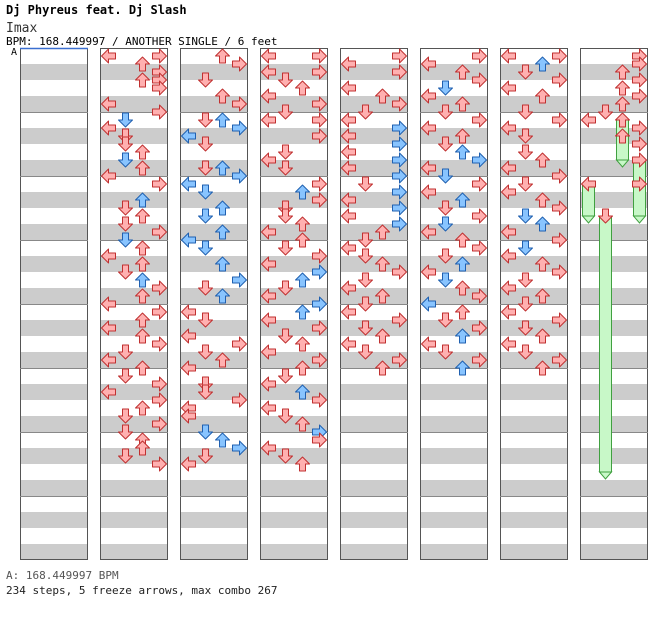 Image resolution: width=672 pixels, height=620 pixels. I want to click on song-title: Imax, so click(22, 28).